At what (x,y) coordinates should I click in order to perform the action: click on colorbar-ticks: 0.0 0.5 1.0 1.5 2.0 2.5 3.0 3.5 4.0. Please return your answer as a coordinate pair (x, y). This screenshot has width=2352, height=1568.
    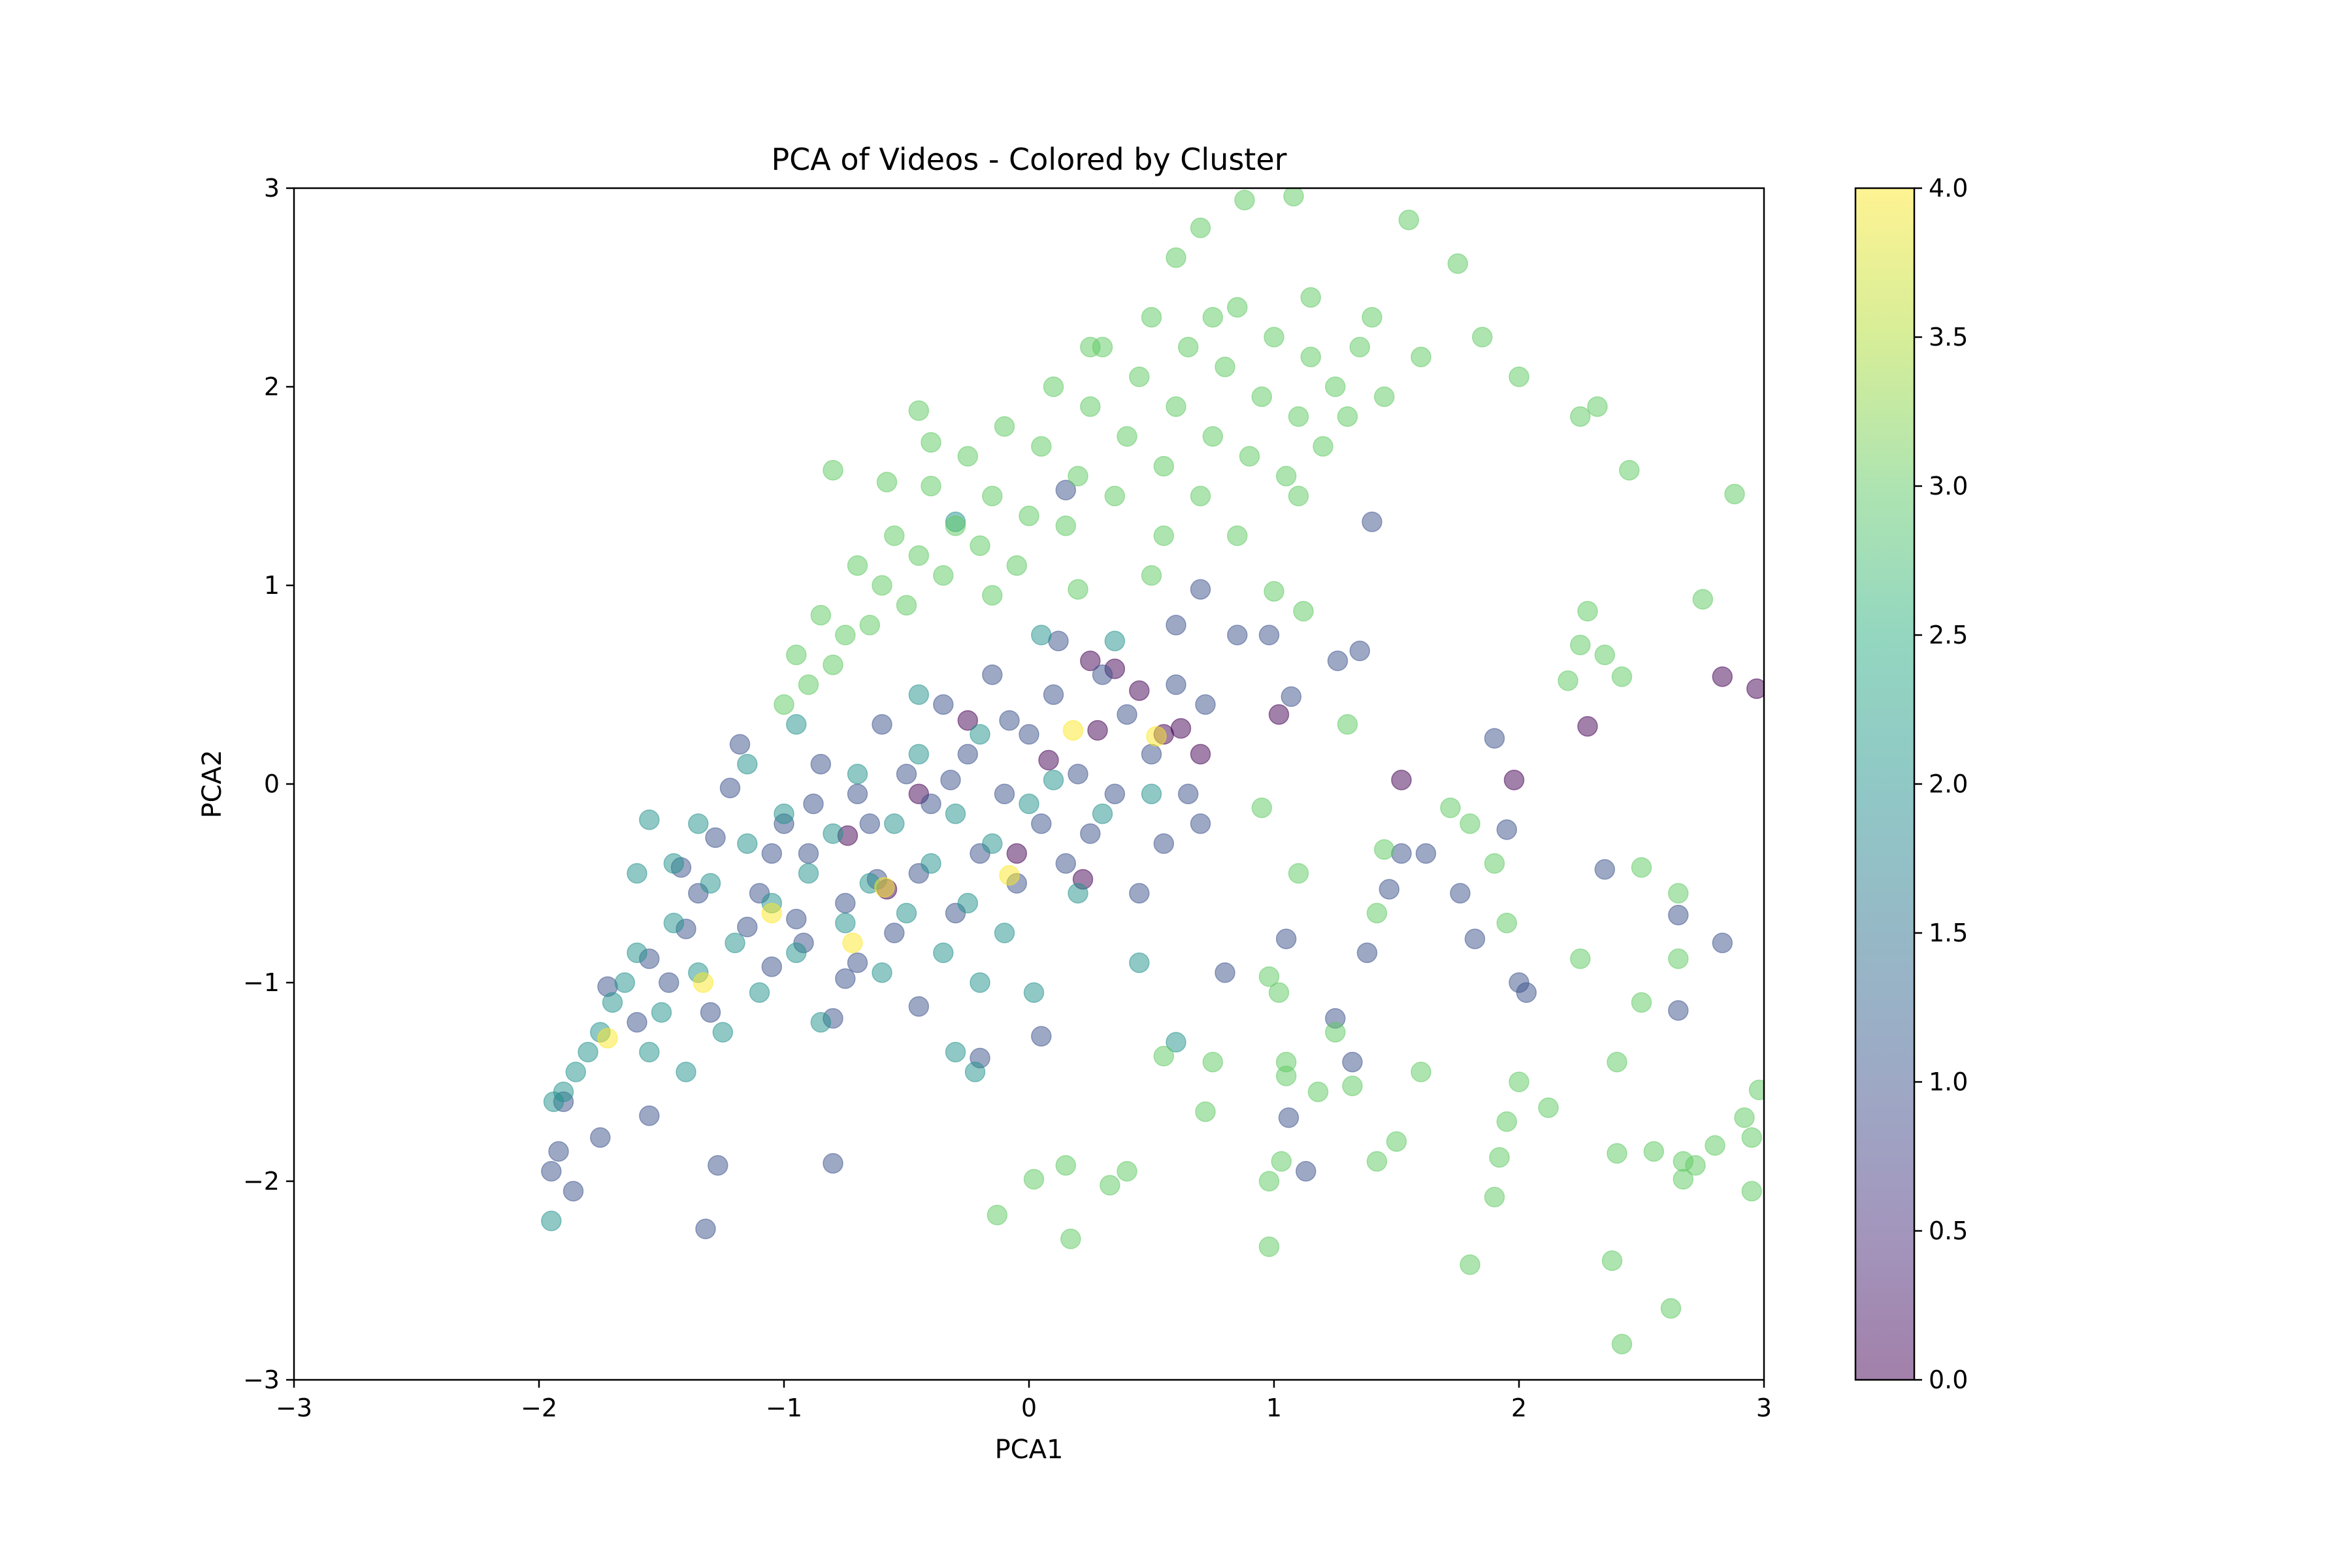
    Looking at the image, I should click on (1941, 784).